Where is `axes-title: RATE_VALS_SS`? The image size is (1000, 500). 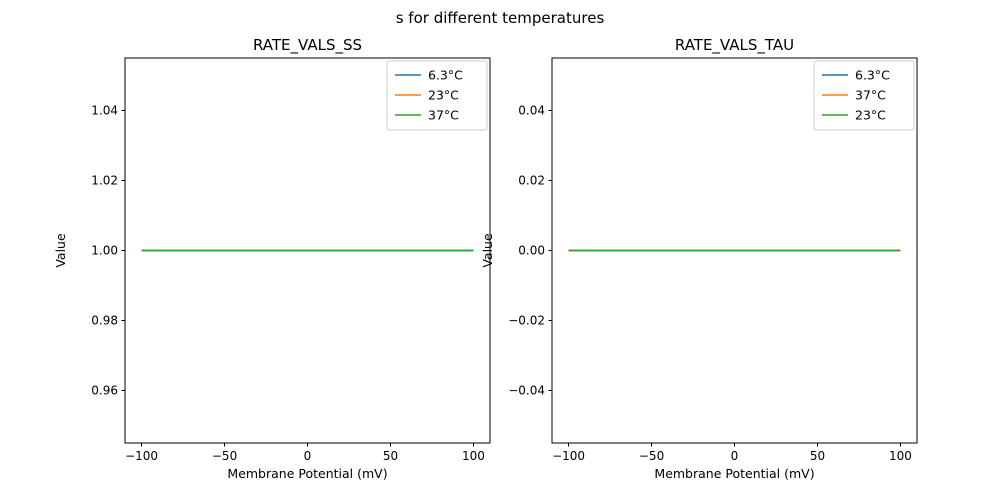 axes-title: RATE_VALS_SS is located at coordinates (307, 45).